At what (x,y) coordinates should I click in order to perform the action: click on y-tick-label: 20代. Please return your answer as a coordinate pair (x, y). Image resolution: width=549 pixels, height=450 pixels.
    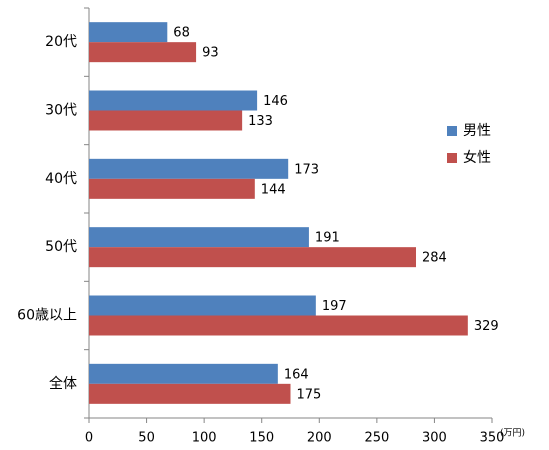
    Looking at the image, I should click on (61, 42).